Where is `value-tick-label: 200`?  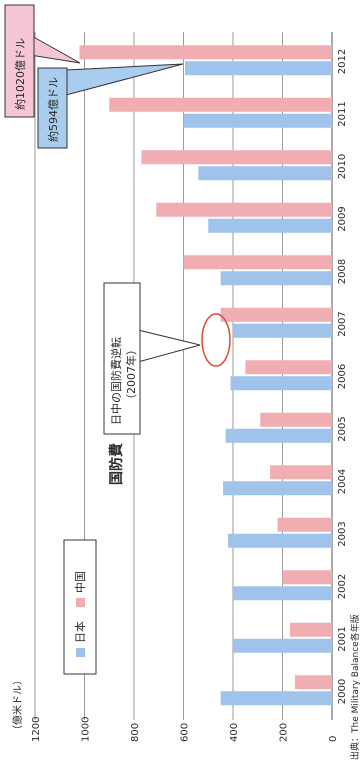
value-tick-label: 200 is located at coordinates (284, 732).